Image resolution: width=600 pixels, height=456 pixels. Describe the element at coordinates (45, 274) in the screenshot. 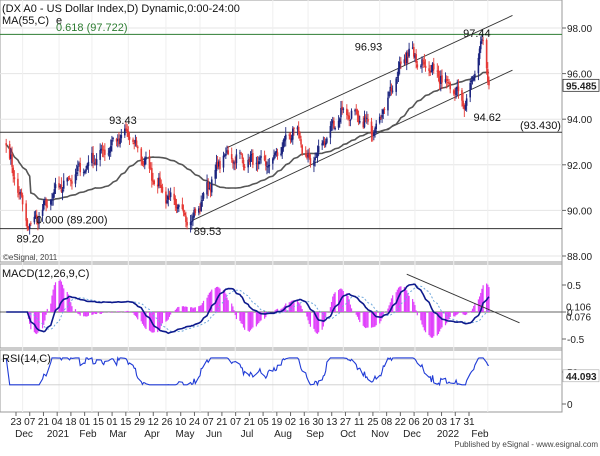

I see `macd-title: MACD(12,26,9,C)` at that location.